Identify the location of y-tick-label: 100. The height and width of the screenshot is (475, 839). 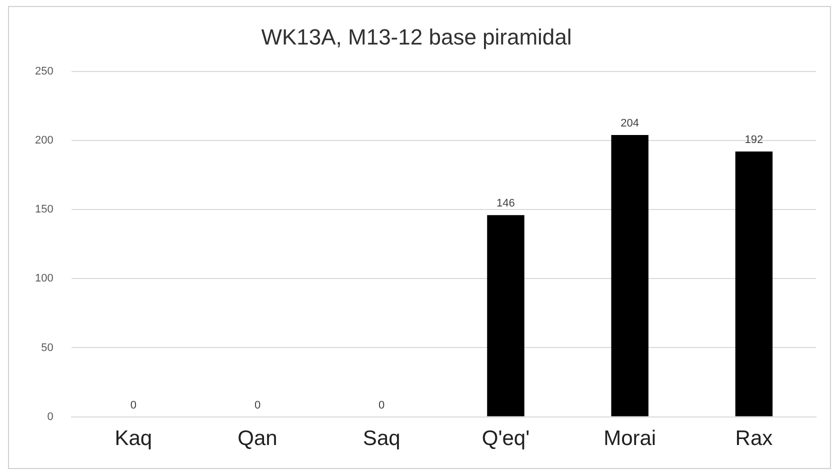
(44, 278).